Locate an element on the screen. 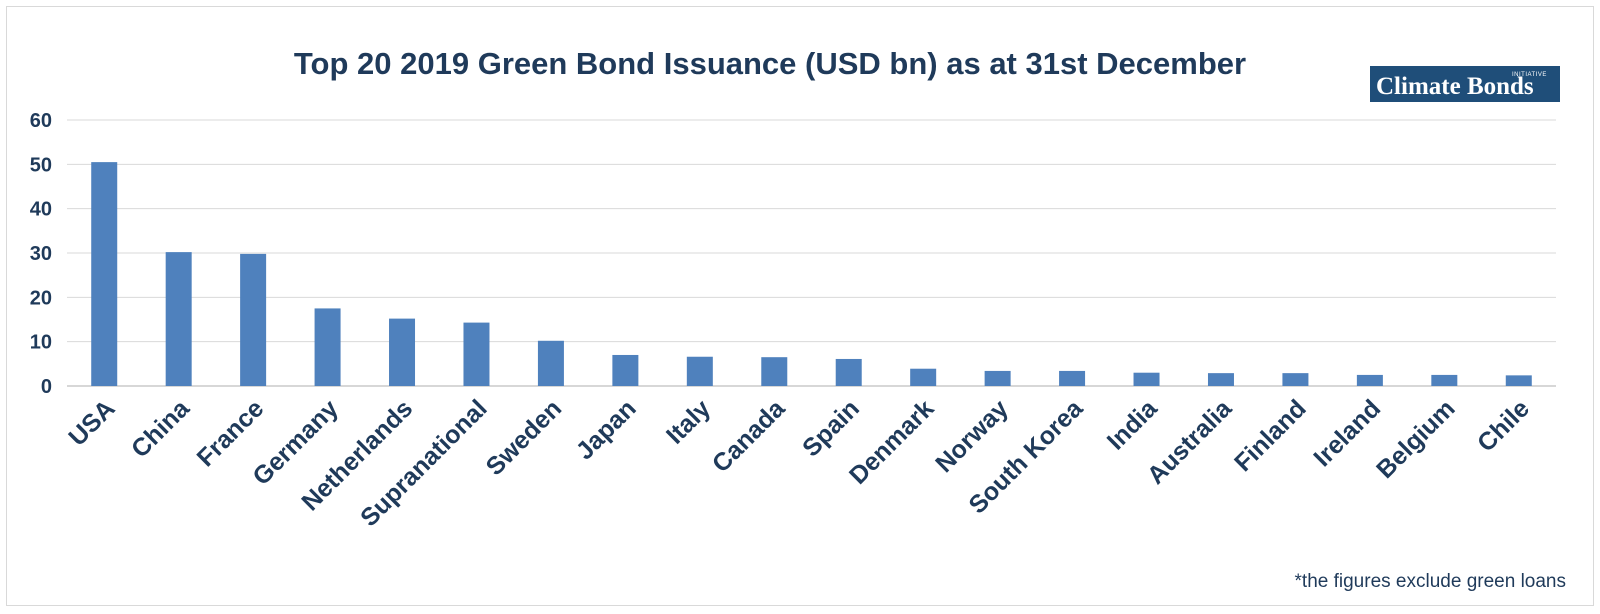  logo-text: Climate Bonds is located at coordinates (1455, 86).